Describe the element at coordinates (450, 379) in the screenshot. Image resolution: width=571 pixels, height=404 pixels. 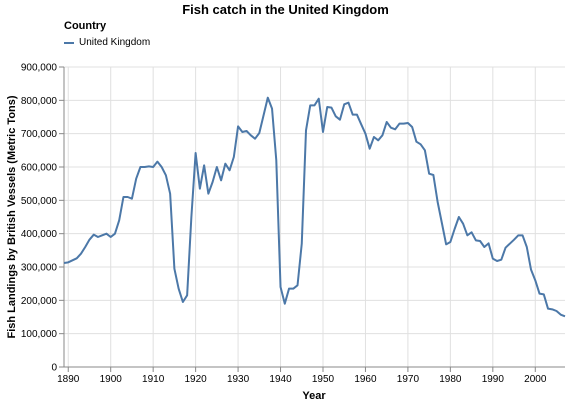
I see `x-tick-label: 1980` at that location.